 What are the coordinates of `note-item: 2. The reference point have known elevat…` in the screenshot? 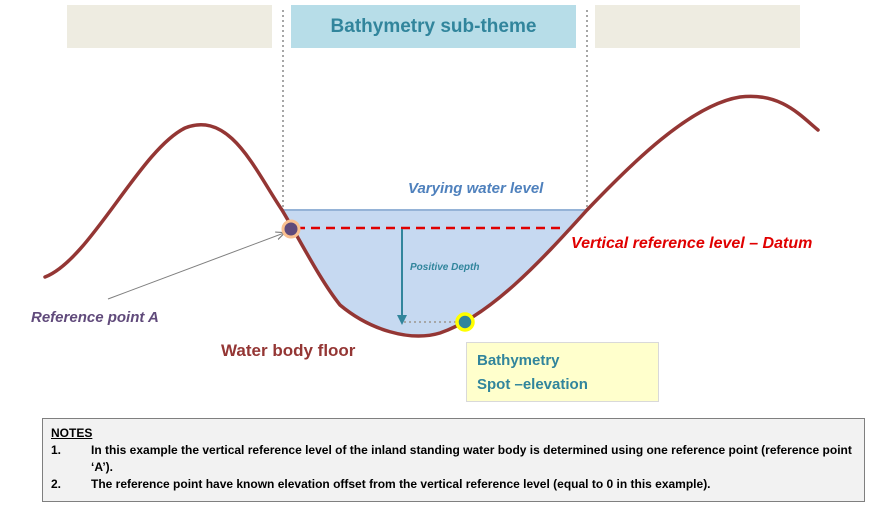 It's located at (453, 484).